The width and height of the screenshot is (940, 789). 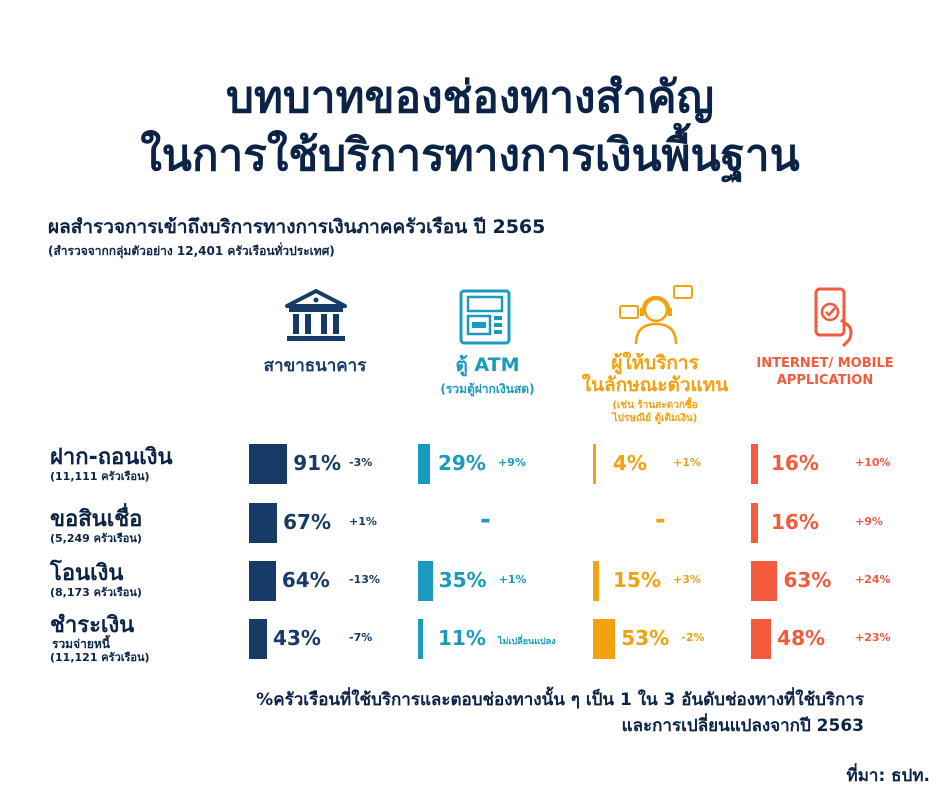 I want to click on bar-atm-payment, so click(x=420, y=639).